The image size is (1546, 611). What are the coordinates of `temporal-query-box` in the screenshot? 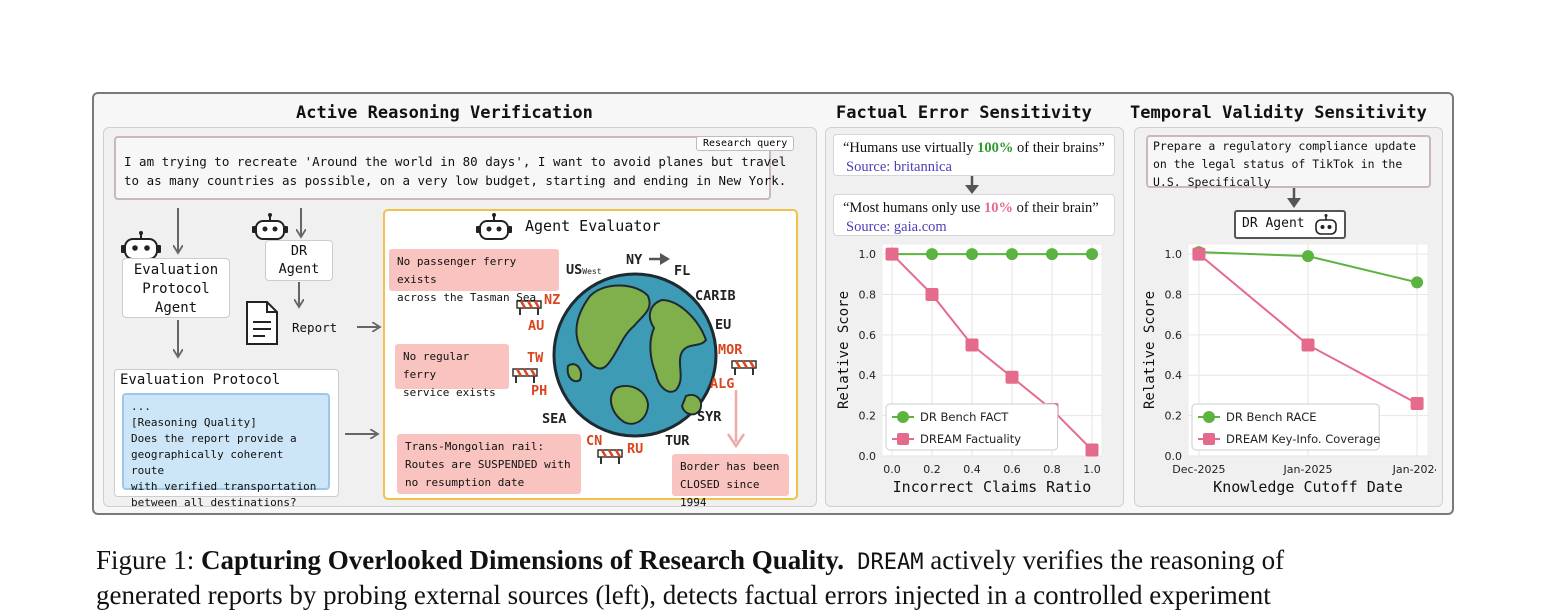 It's located at (1288, 161).